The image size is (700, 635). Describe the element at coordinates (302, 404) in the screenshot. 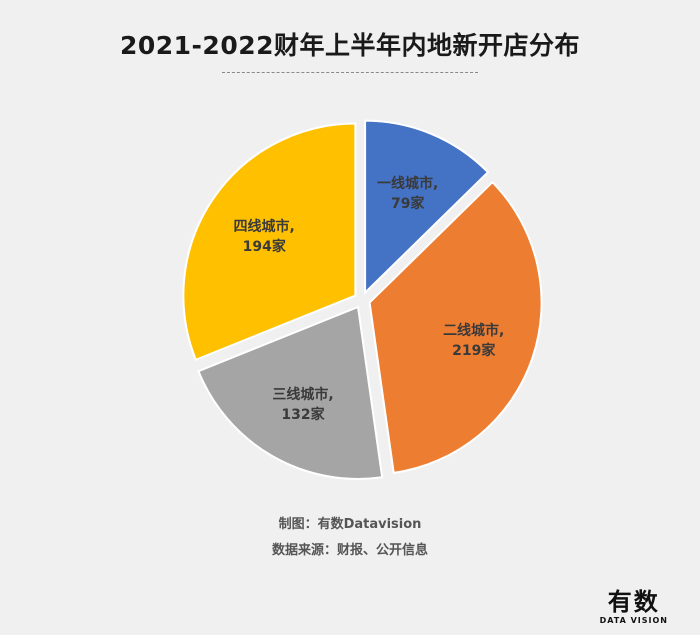

I see `slice-label-3: 三线城市, 132家` at that location.